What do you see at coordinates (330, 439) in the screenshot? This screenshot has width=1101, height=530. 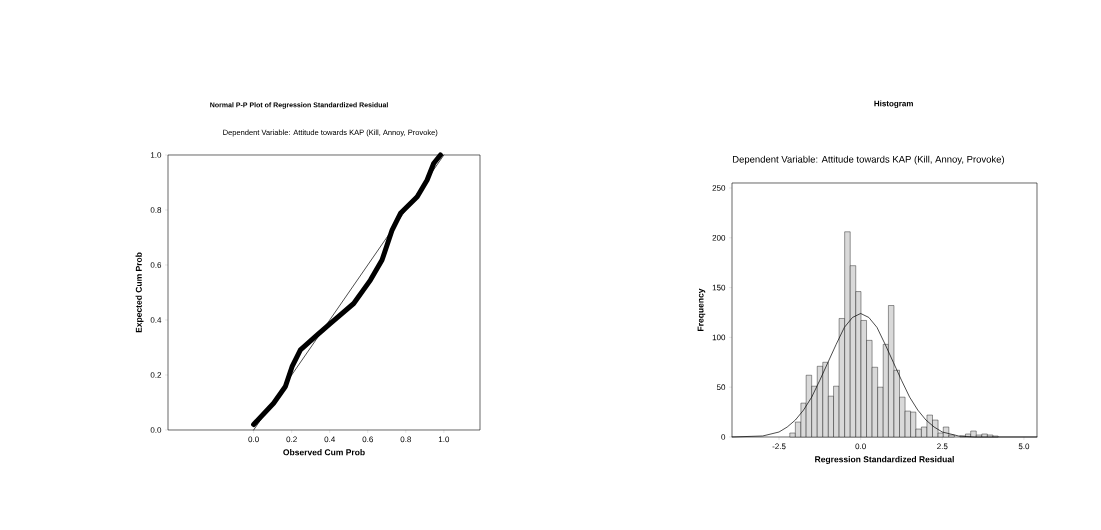 I see `x-tick-label: 0.4` at bounding box center [330, 439].